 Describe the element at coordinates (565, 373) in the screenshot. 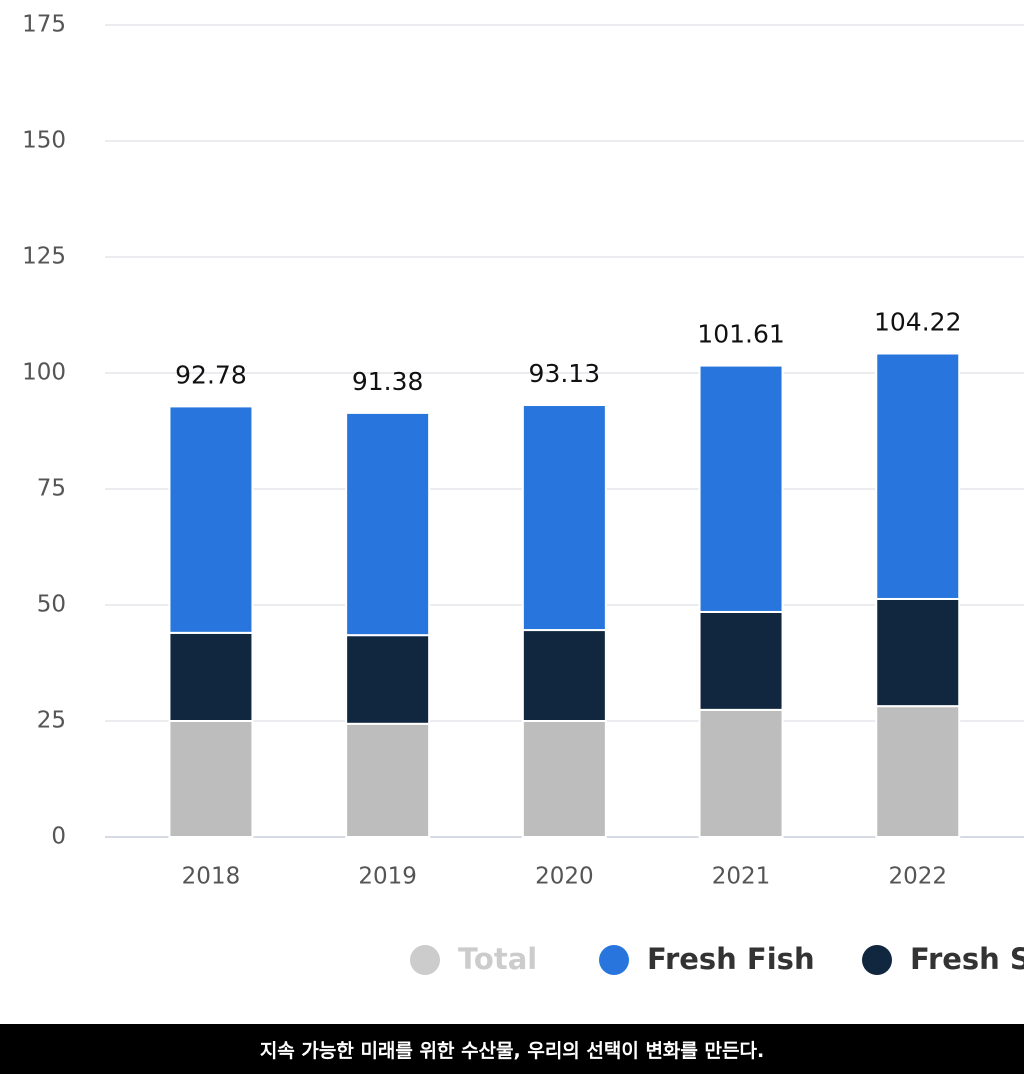

I see `data-label: 93.13` at that location.